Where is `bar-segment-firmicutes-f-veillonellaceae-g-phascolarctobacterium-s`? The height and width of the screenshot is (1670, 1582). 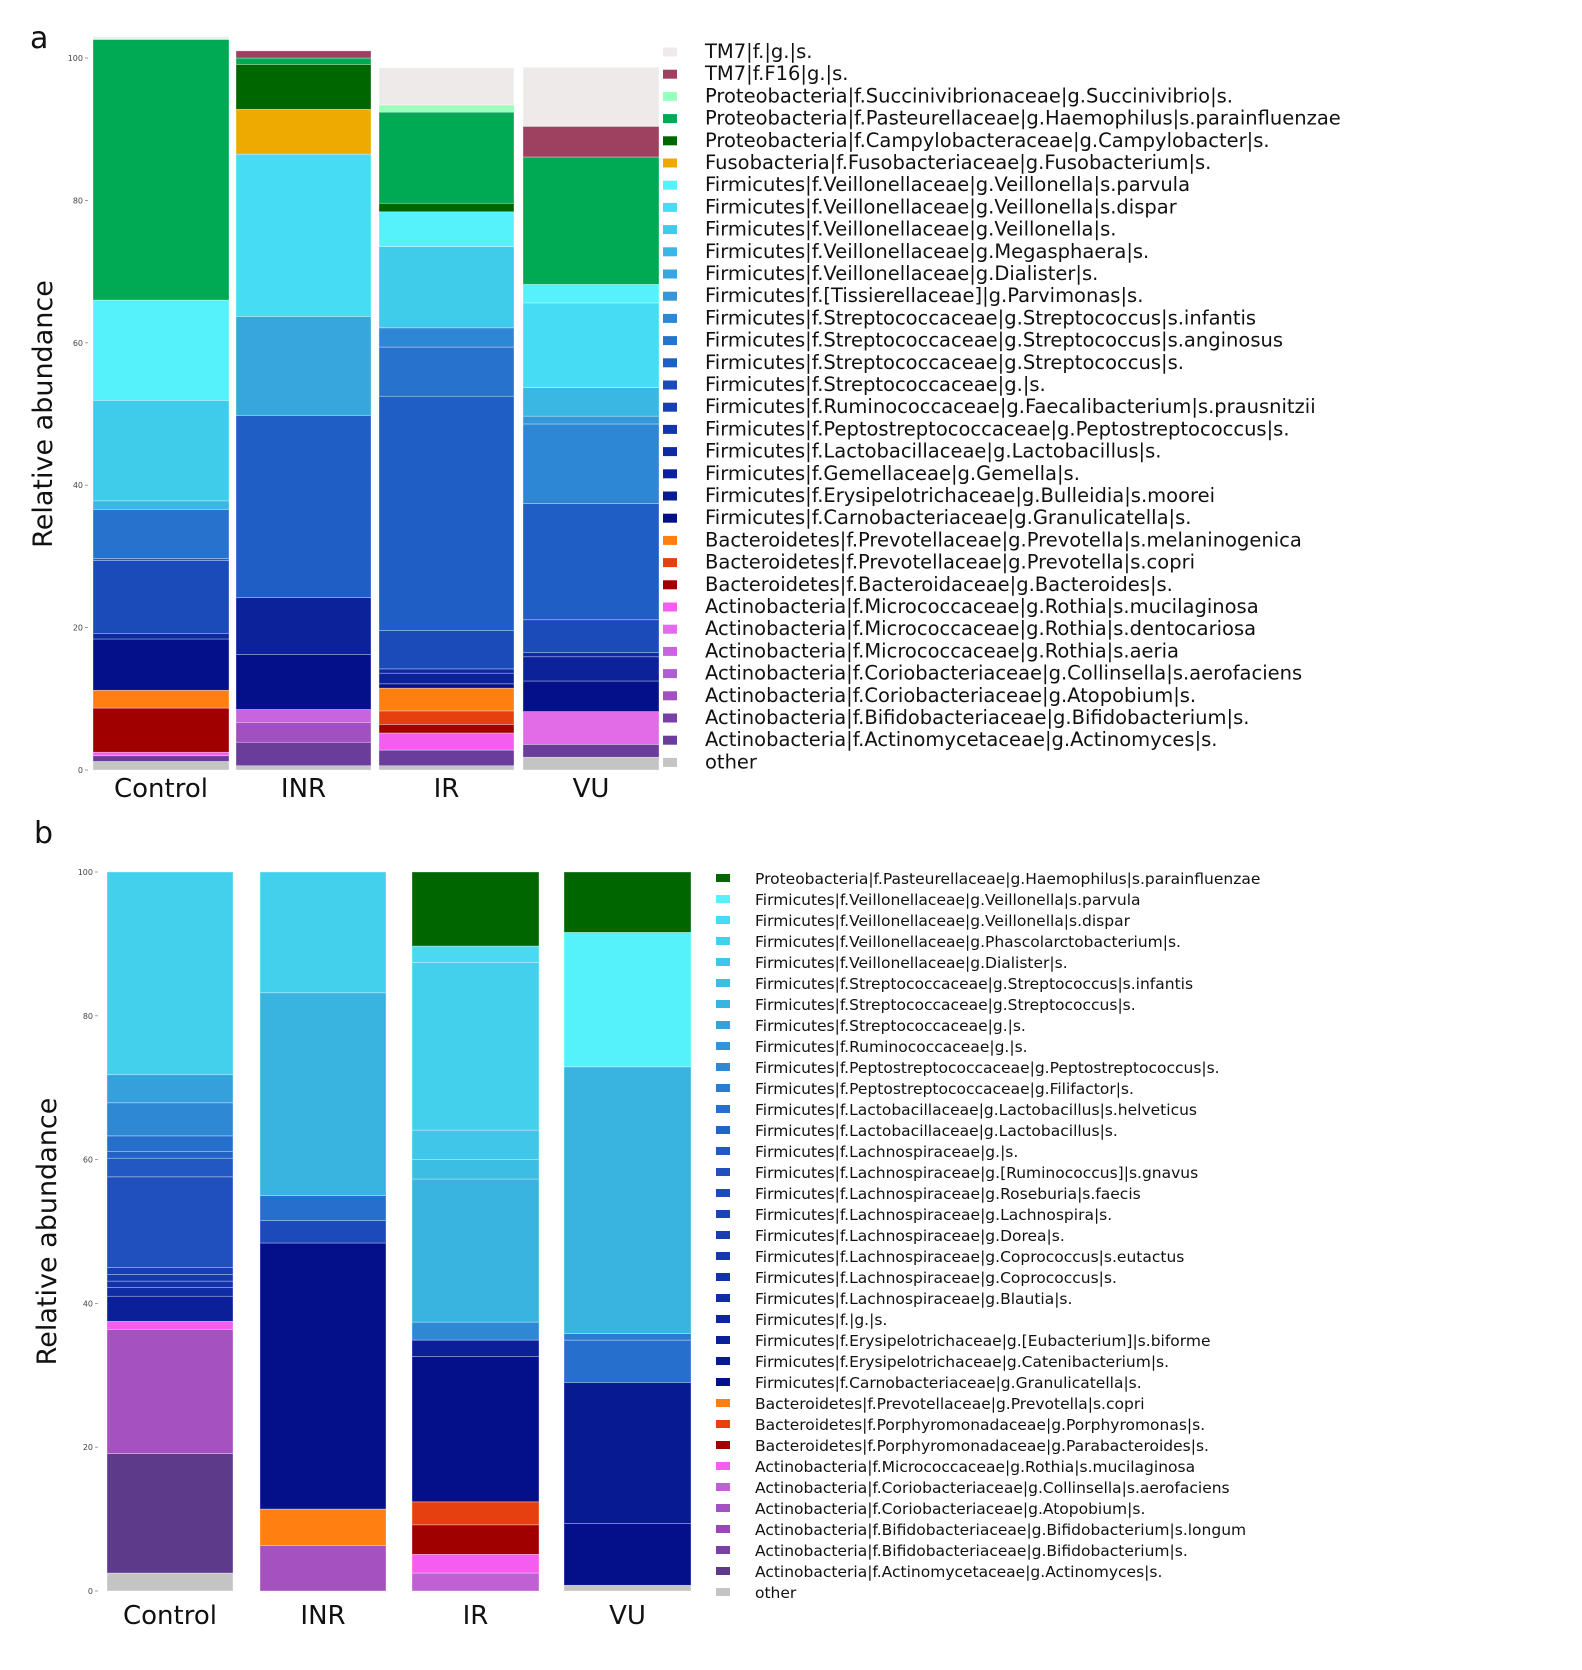 bar-segment-firmicutes-f-veillonellaceae-g-phascolarctobacterium-s is located at coordinates (323, 932).